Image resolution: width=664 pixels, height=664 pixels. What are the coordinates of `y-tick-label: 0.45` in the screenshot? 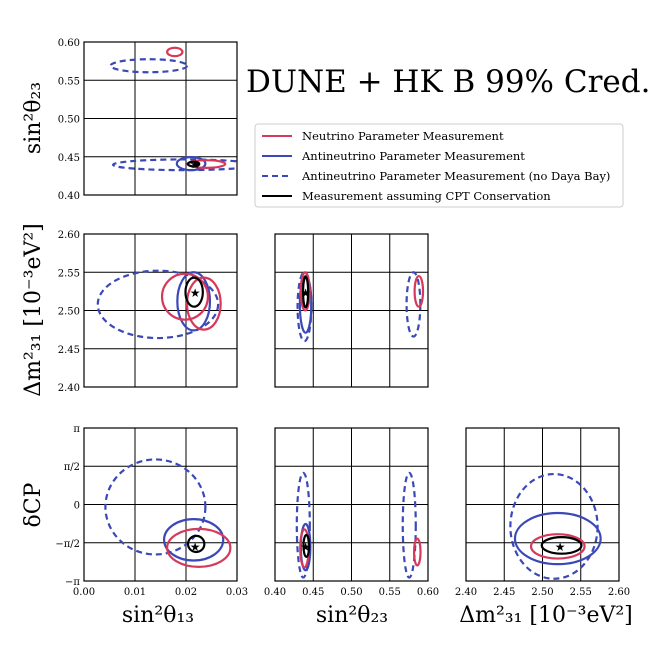 It's located at (69, 158).